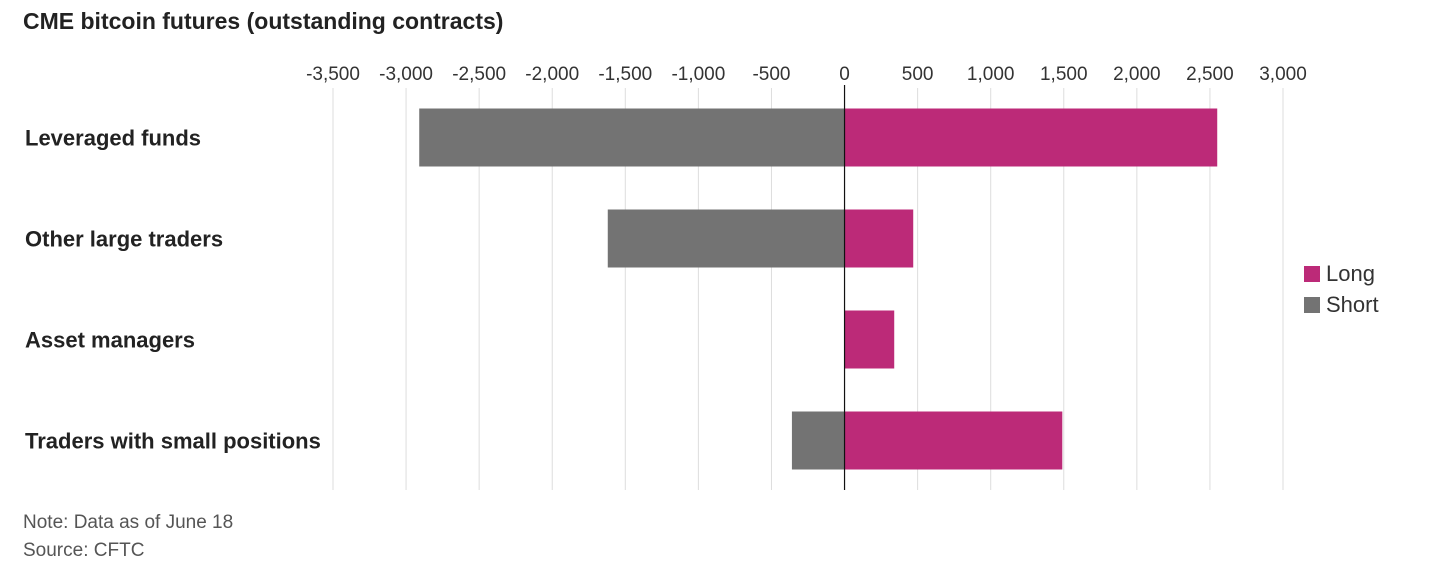 This screenshot has width=1456, height=578. Describe the element at coordinates (406, 74) in the screenshot. I see `x-tick-label: -3,000` at that location.